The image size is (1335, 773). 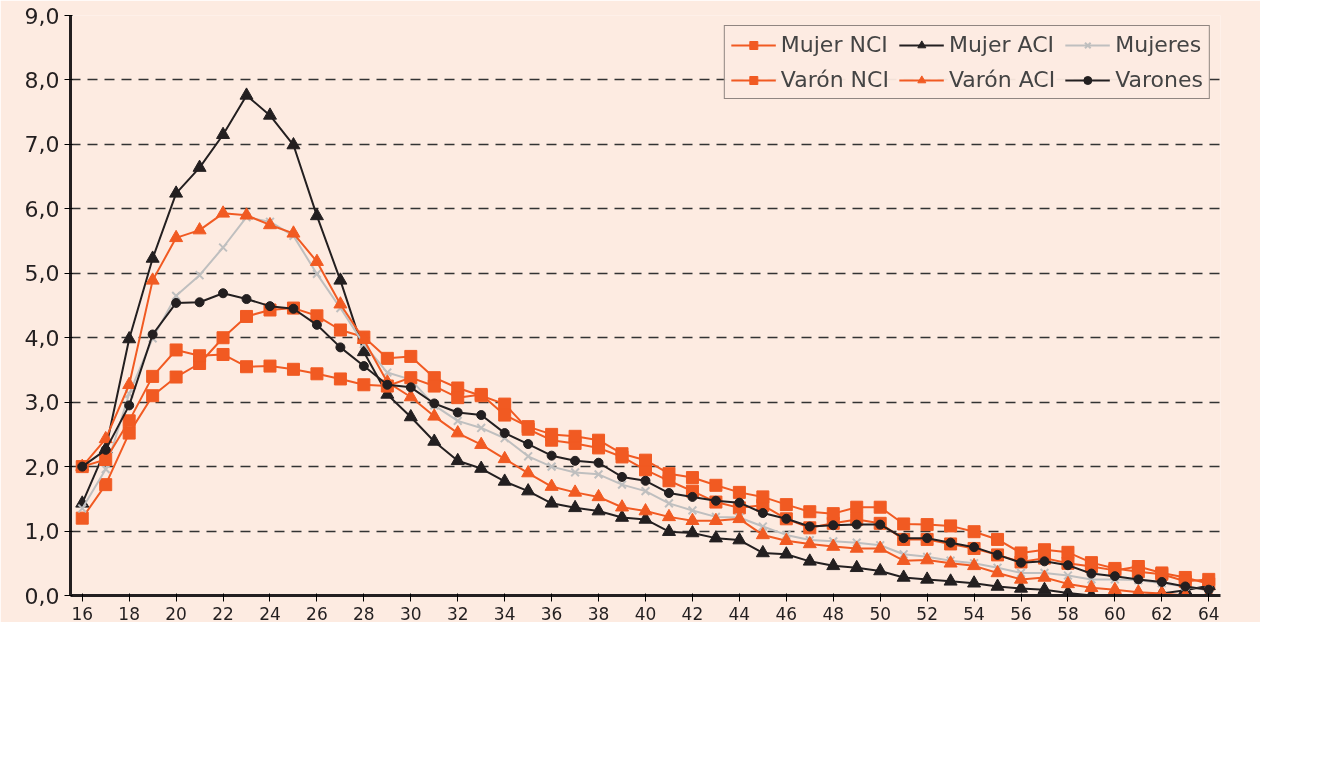 What do you see at coordinates (42, 338) in the screenshot?
I see `y-tick-label: 4,0` at bounding box center [42, 338].